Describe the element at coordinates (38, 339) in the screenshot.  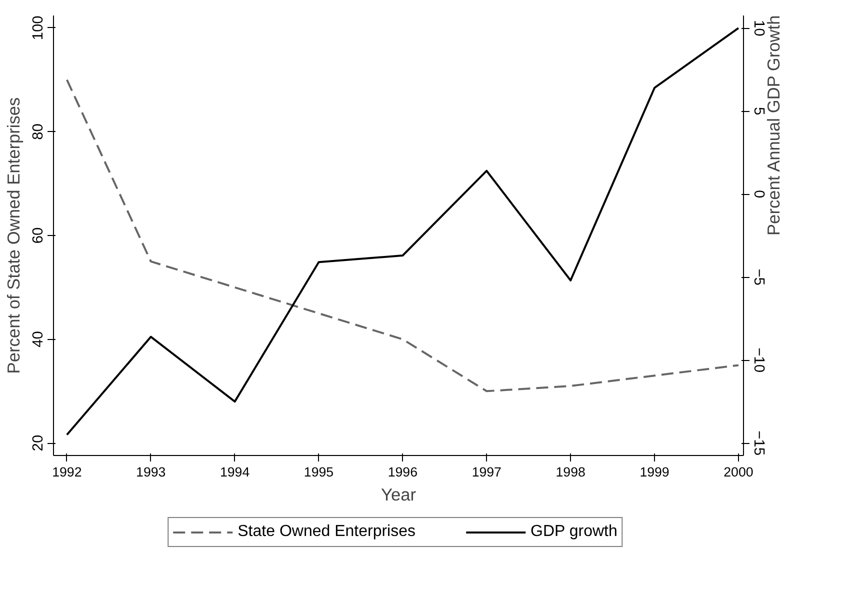
I see `y-tick-label: 40` at that location.